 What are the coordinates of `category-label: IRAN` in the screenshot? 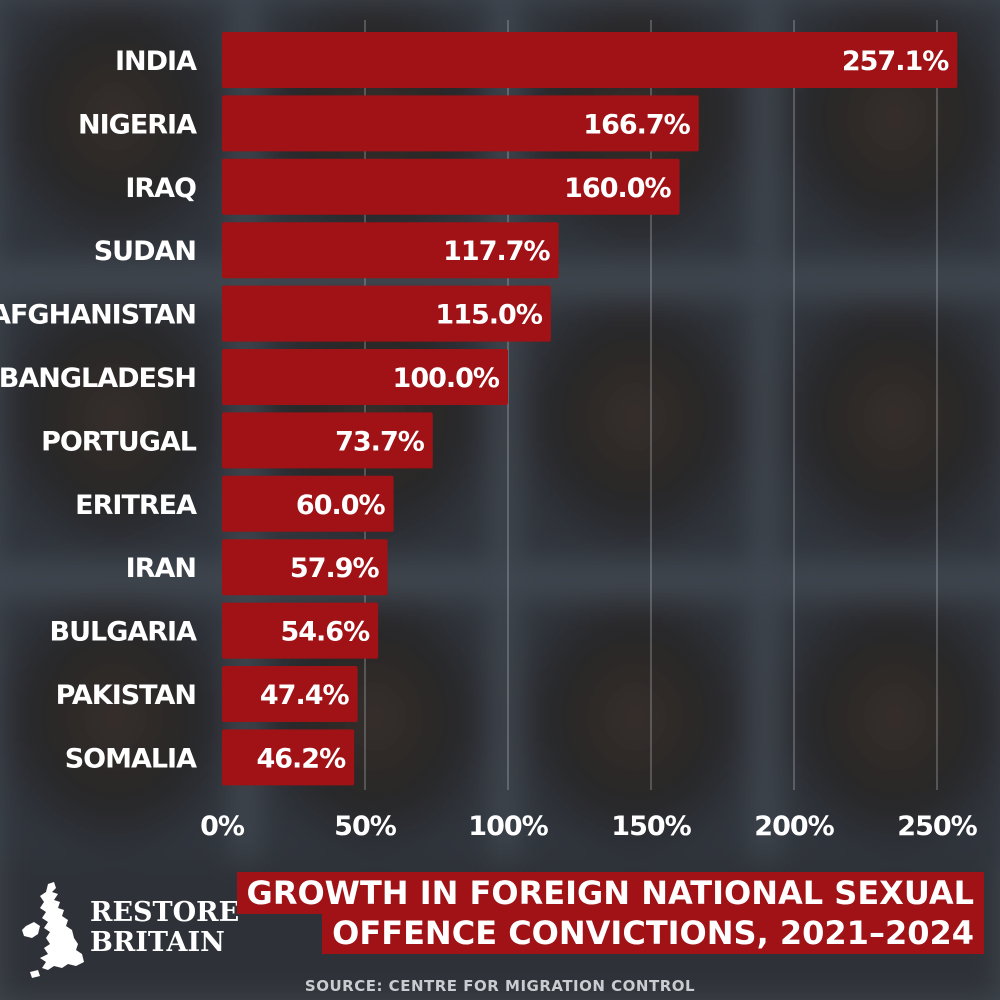 It's located at (161, 568).